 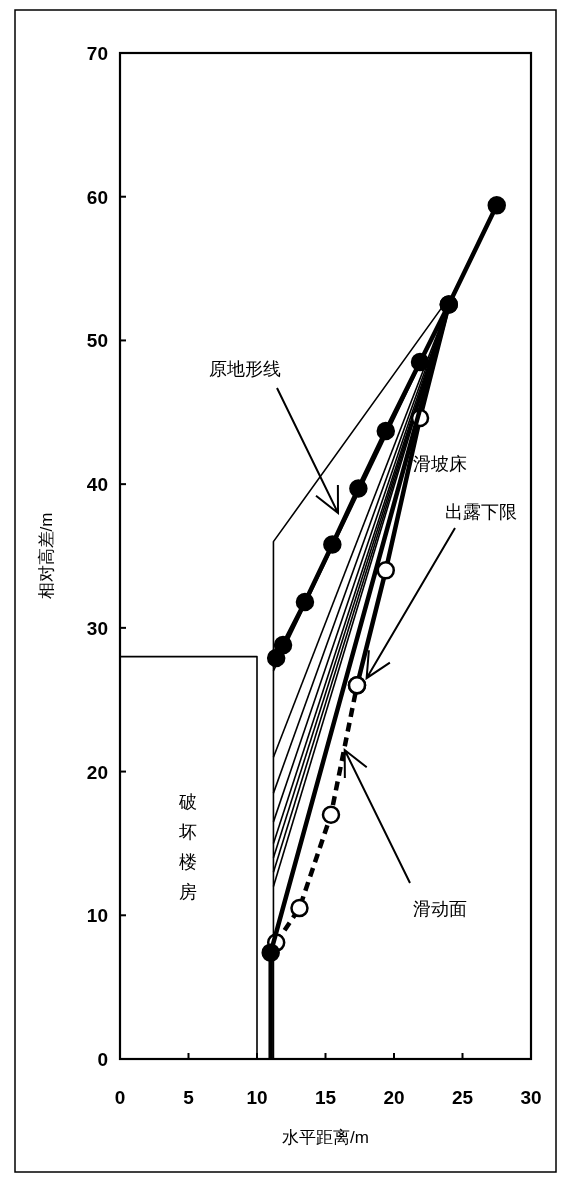 I want to click on x-axis-title: 水平距离/m, so click(x=325, y=1137).